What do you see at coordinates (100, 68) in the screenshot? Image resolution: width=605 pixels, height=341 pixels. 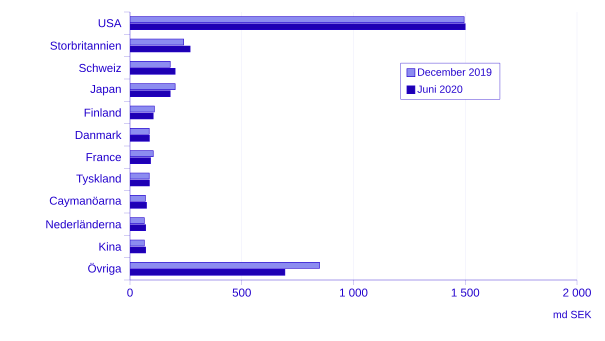 I see `y-tick-label: Schweiz` at bounding box center [100, 68].